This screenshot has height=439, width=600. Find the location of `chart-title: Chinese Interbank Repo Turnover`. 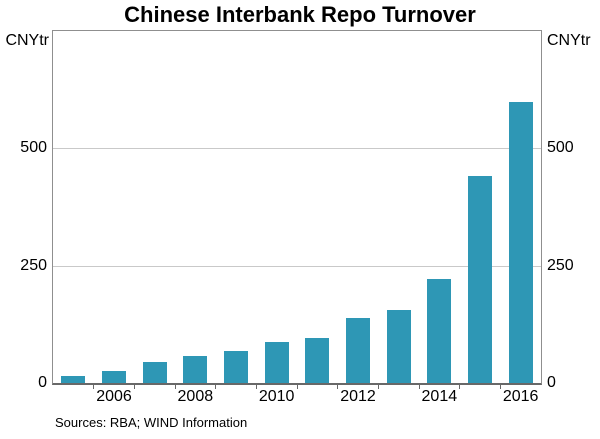

chart-title: Chinese Interbank Repo Turnover is located at coordinates (300, 14).